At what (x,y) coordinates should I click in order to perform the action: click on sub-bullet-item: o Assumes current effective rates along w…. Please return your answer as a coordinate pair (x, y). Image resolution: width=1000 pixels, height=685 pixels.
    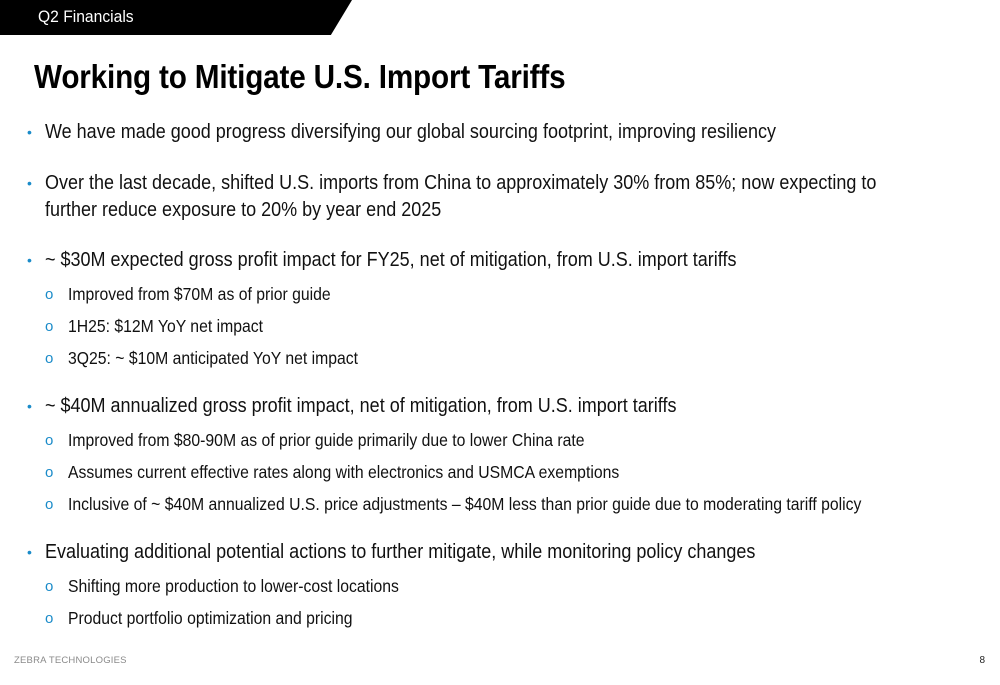
    Looking at the image, I should click on (362, 472).